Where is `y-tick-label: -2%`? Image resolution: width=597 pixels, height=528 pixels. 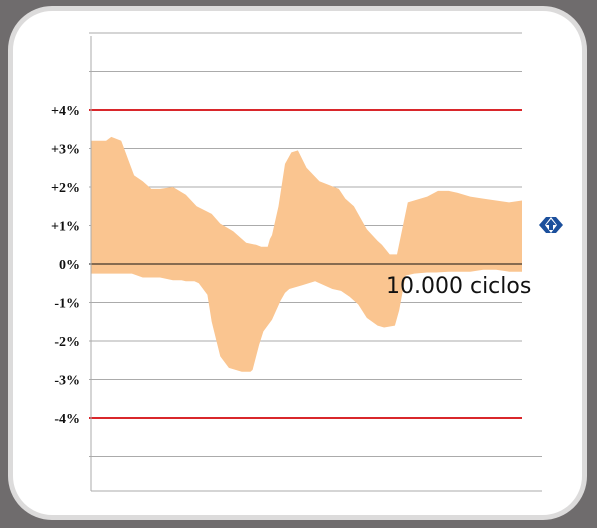 y-tick-label: -2% is located at coordinates (67, 342).